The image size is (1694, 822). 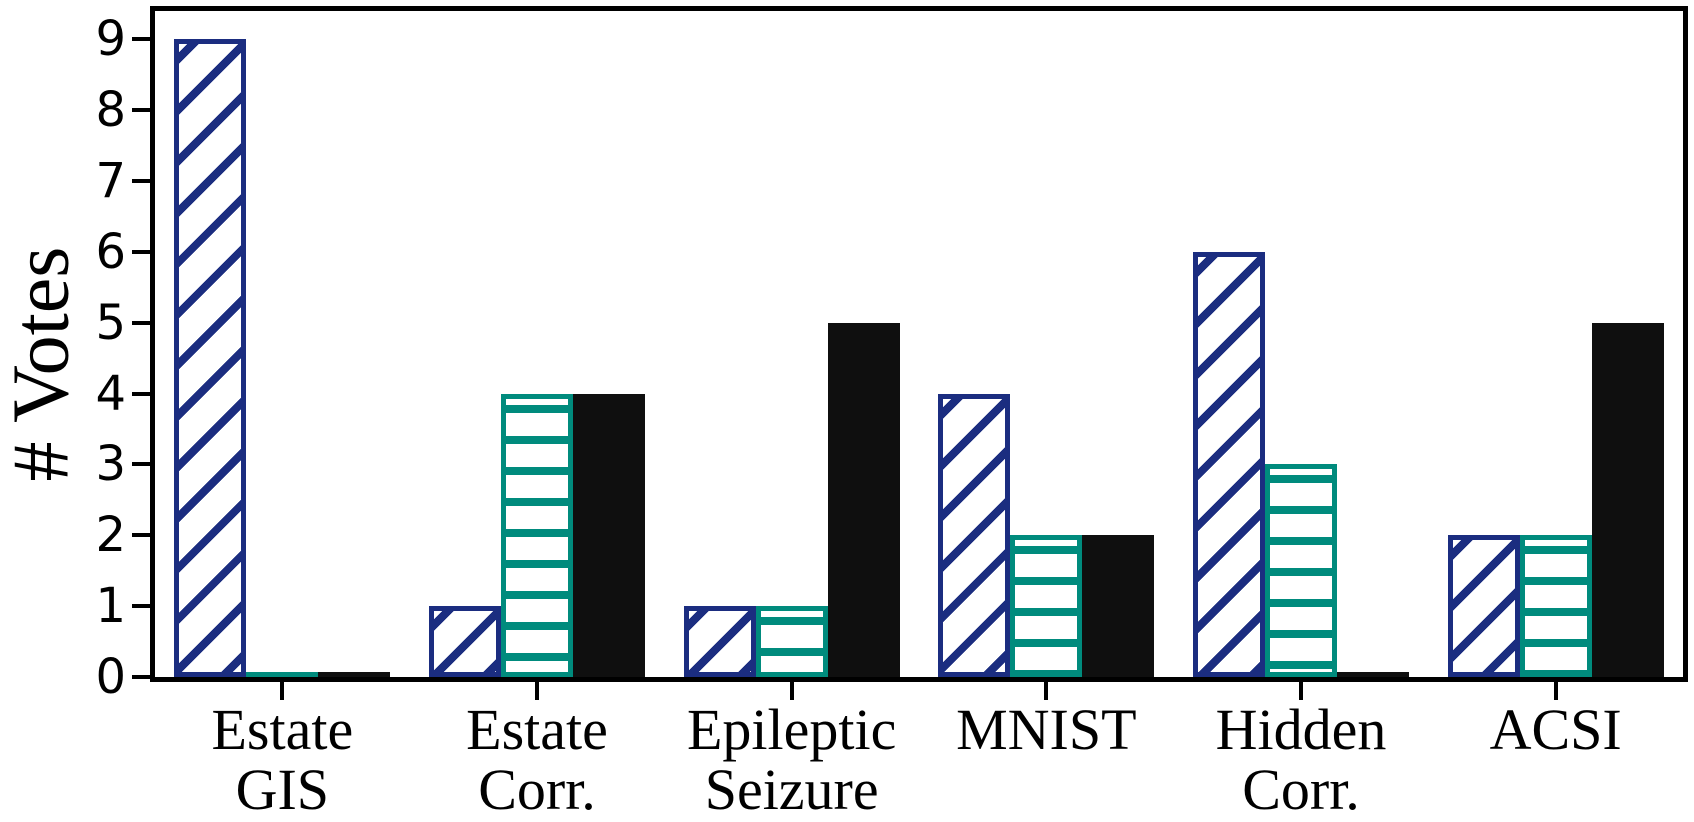 What do you see at coordinates (974, 535) in the screenshot?
I see `bar-blue-diagonal-hatched-mnist` at bounding box center [974, 535].